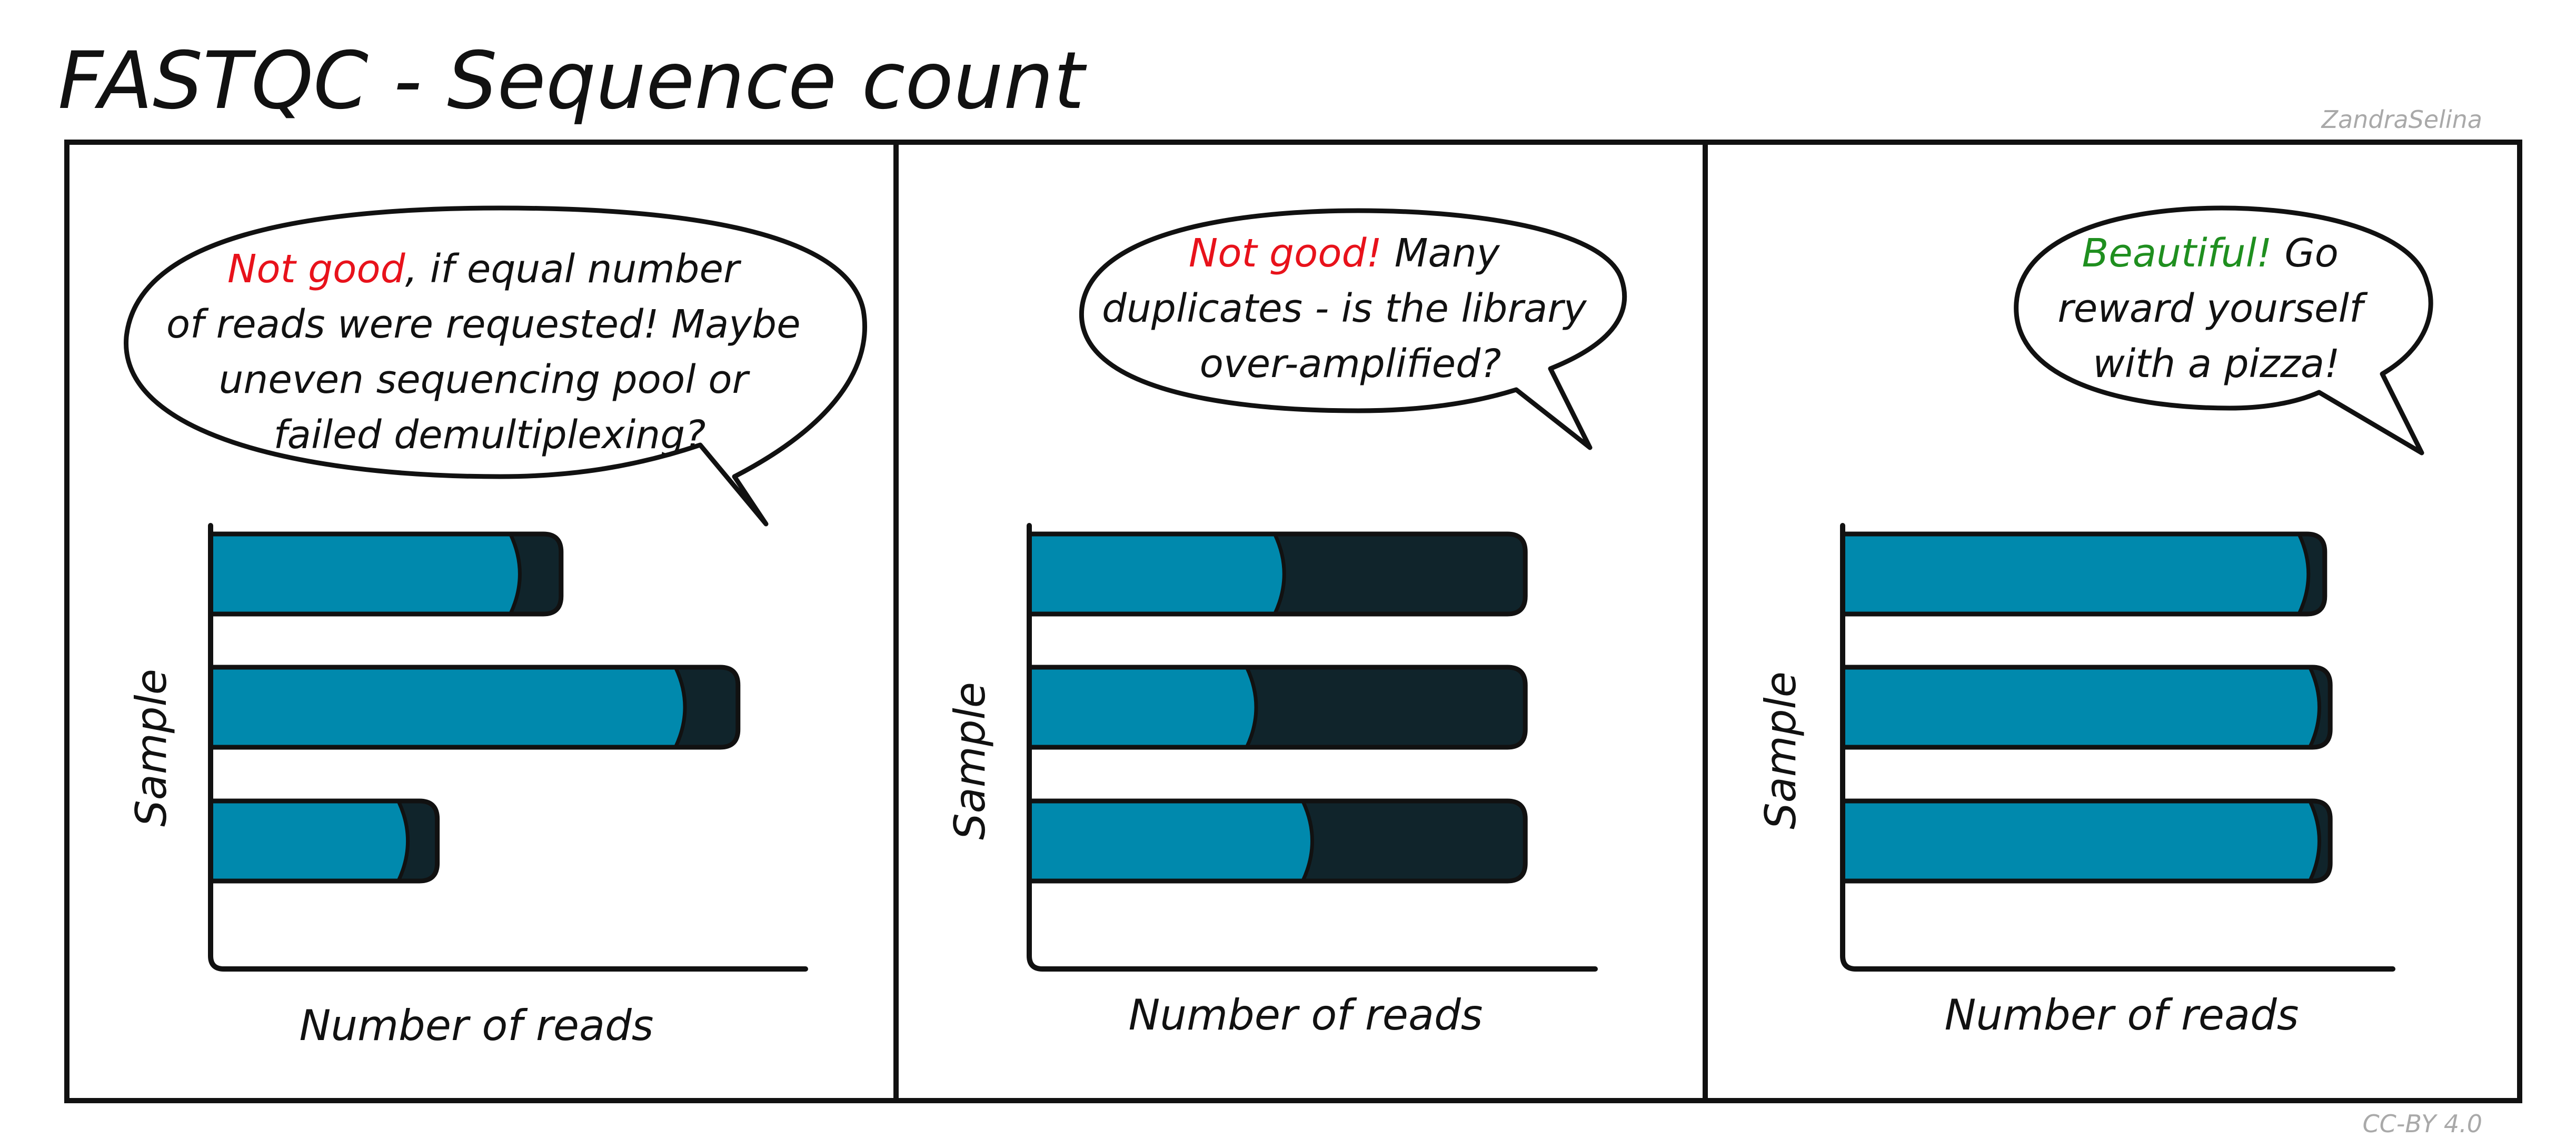 This screenshot has height=1148, width=2576. I want to click on panel-2-axes, so click(1312, 747).